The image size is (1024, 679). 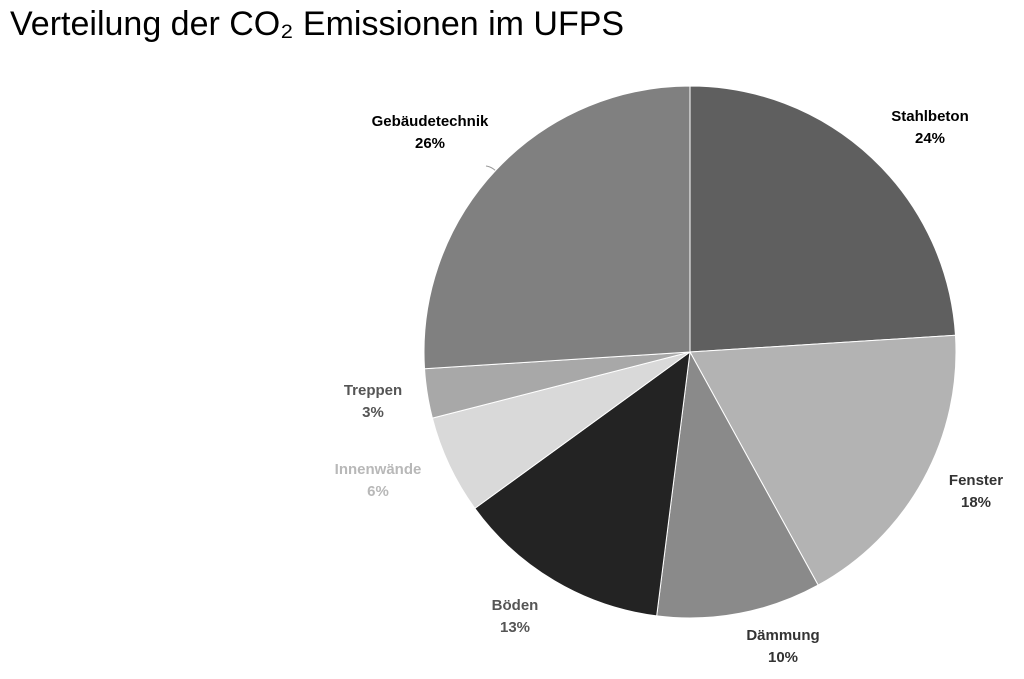 I want to click on slice-label: Gebäudetechnik, so click(x=430, y=121).